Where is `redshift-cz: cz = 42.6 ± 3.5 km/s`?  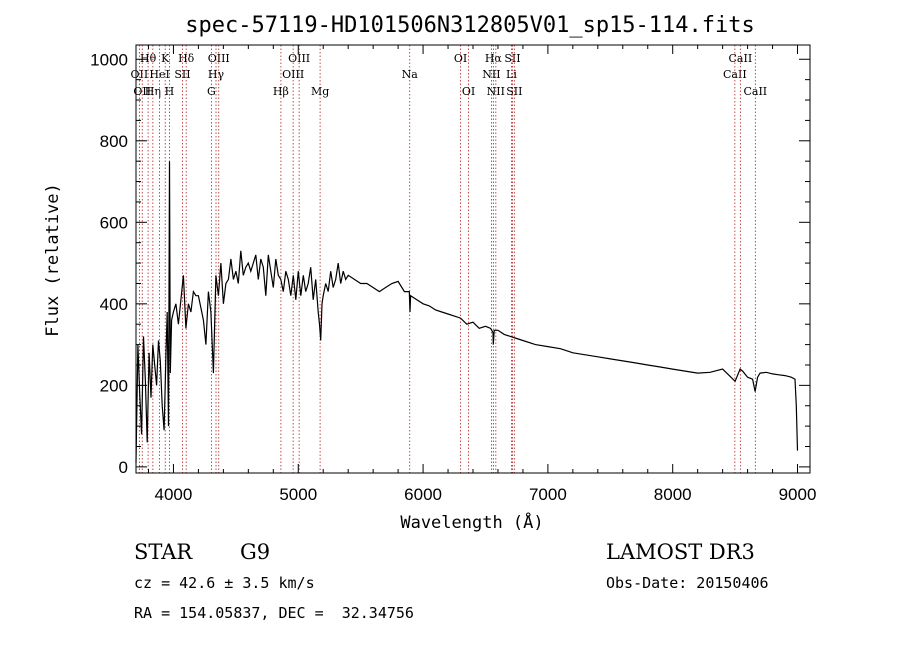 redshift-cz: cz = 42.6 ± 3.5 km/s is located at coordinates (224, 583).